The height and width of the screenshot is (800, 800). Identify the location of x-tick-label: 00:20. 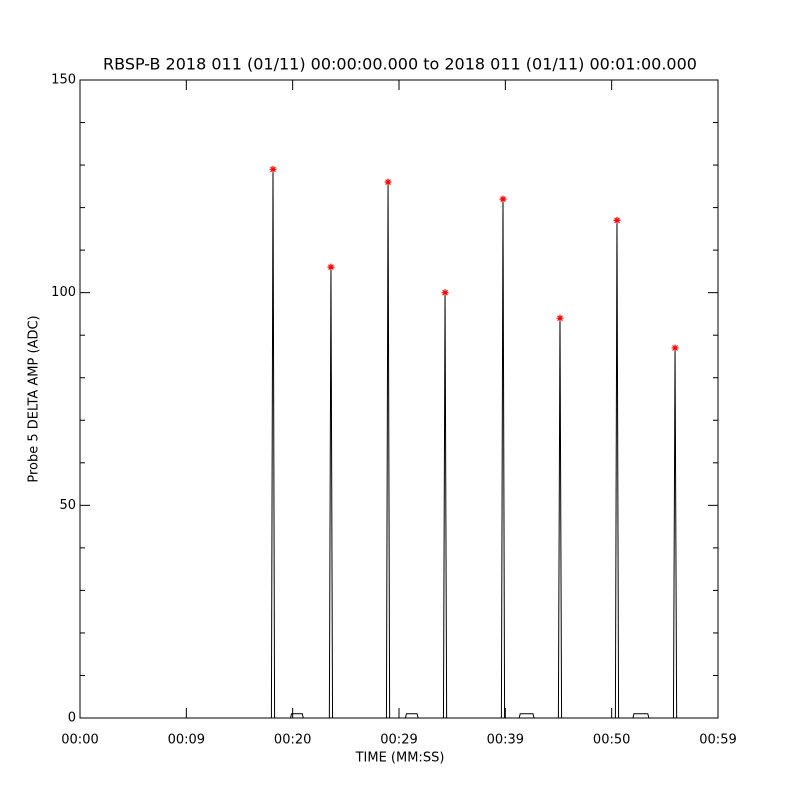
(292, 740).